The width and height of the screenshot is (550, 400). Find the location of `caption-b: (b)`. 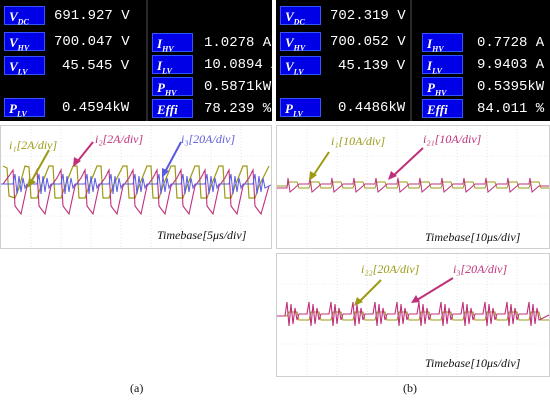

caption-b: (b) is located at coordinates (410, 388).